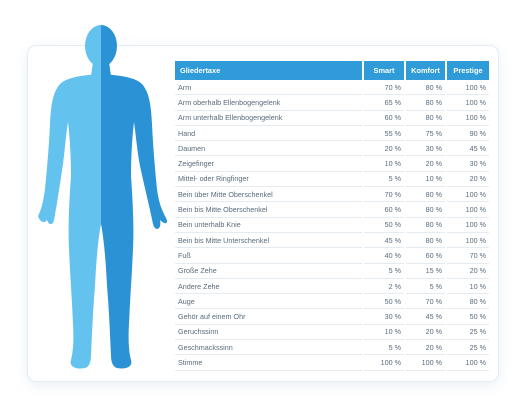  I want to click on smart-value: 2 %, so click(384, 287).